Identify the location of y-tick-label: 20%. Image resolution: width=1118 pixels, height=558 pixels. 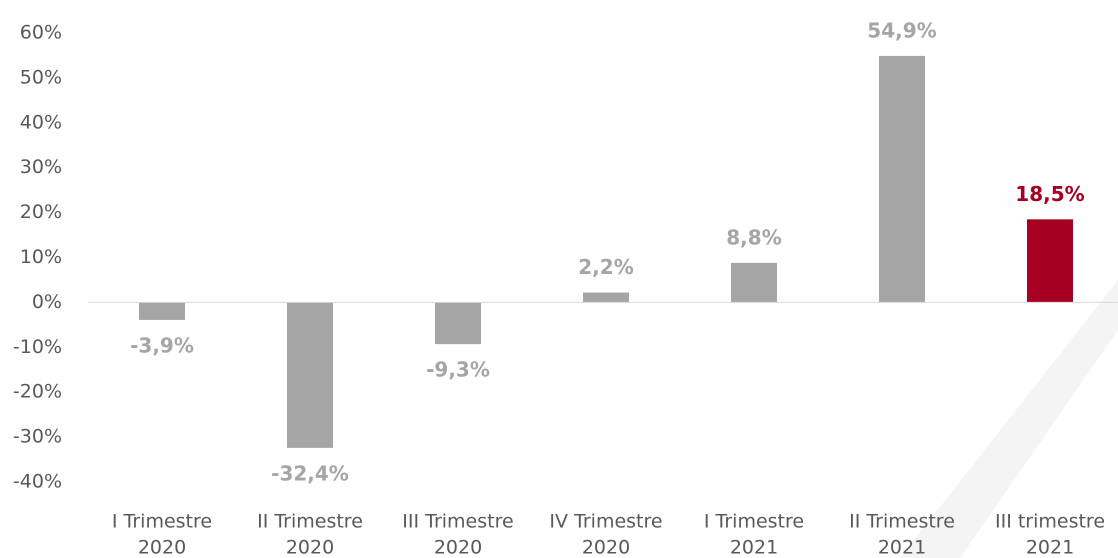
(41, 212).